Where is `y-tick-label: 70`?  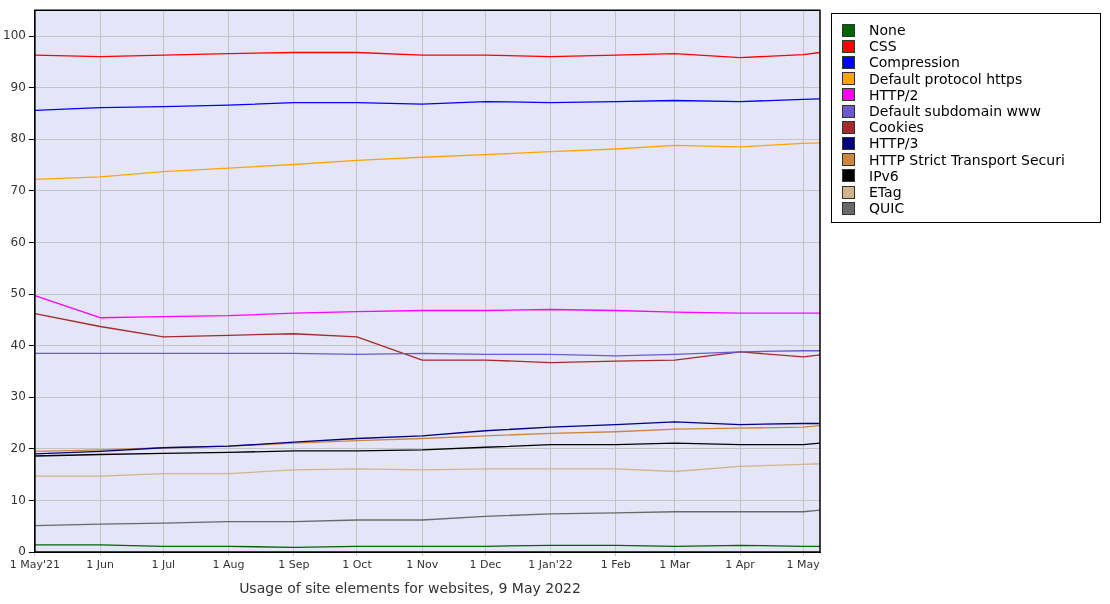 y-tick-label: 70 is located at coordinates (18, 189).